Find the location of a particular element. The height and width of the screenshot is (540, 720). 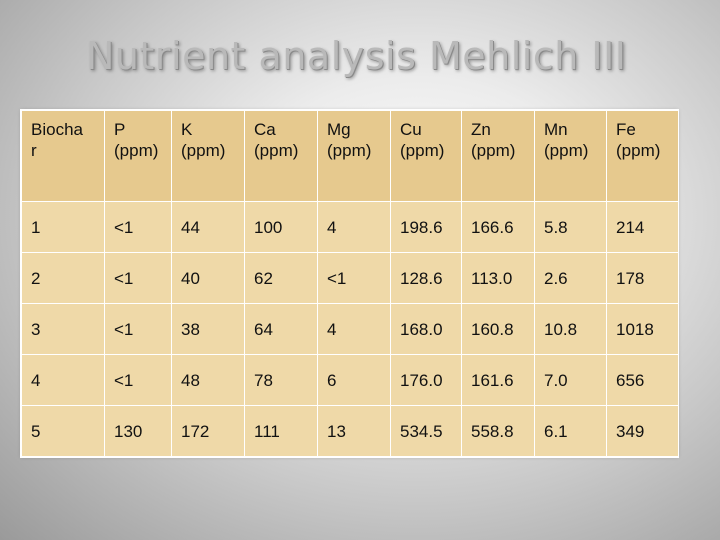

table-cell: 168.0 is located at coordinates (426, 329).